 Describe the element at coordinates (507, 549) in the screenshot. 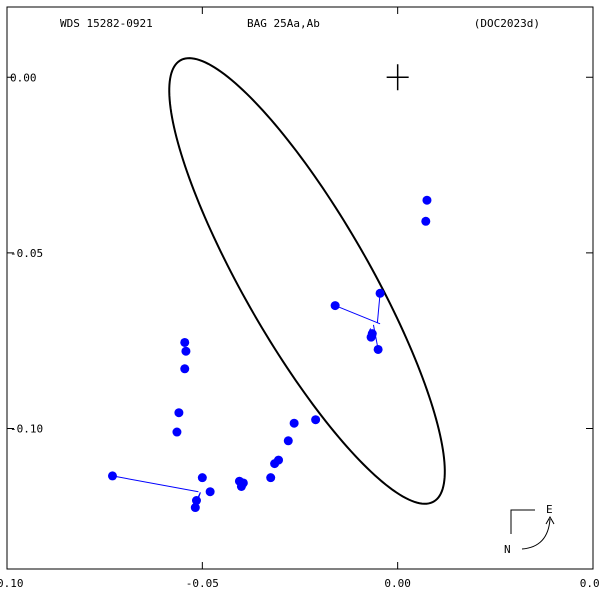

I see `compass-north-label: N` at that location.